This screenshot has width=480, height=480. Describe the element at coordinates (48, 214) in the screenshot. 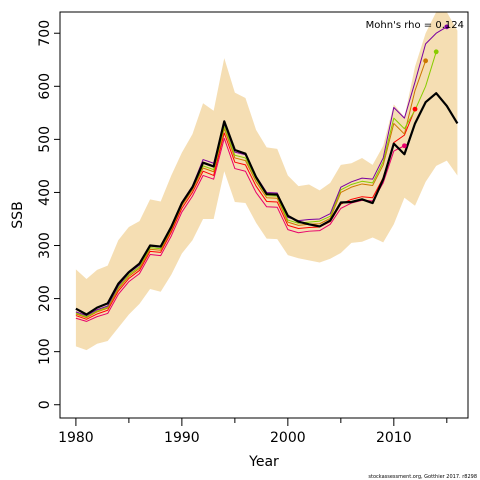

I see `y-axis: 0 100 200 300 400 500 600 700` at that location.